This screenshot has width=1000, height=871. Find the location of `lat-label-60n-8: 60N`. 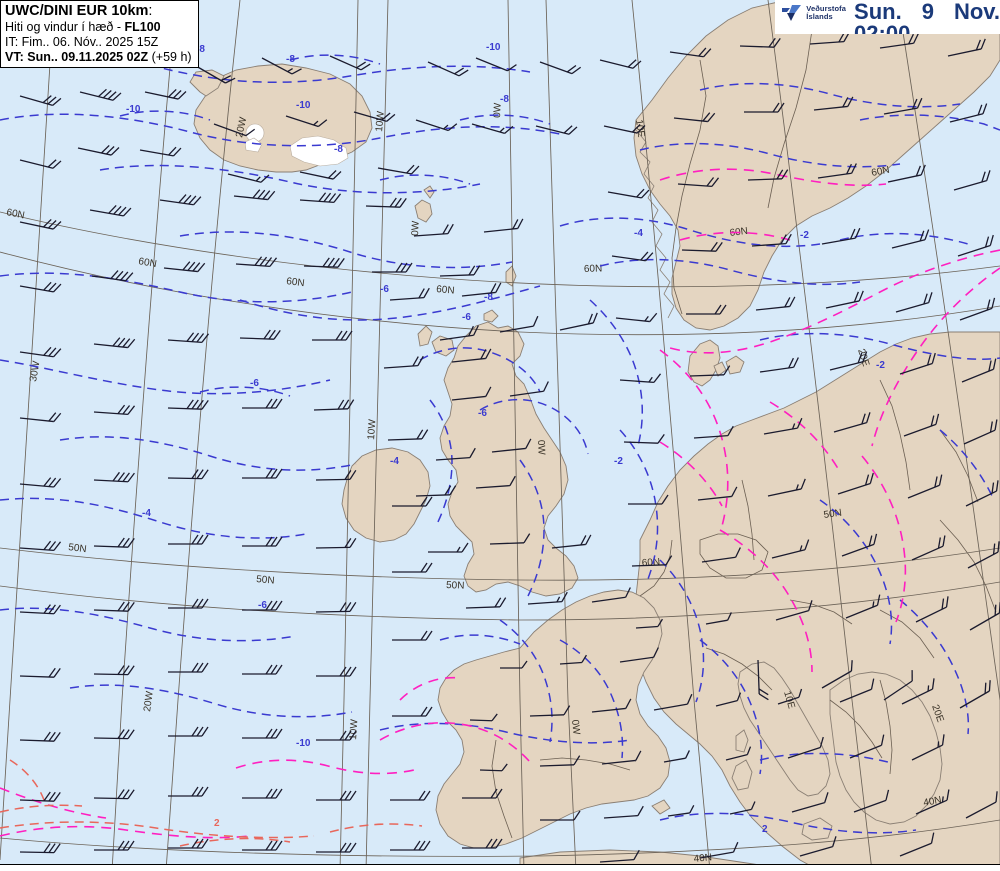

lat-label-60n-8: 60N is located at coordinates (650, 563).